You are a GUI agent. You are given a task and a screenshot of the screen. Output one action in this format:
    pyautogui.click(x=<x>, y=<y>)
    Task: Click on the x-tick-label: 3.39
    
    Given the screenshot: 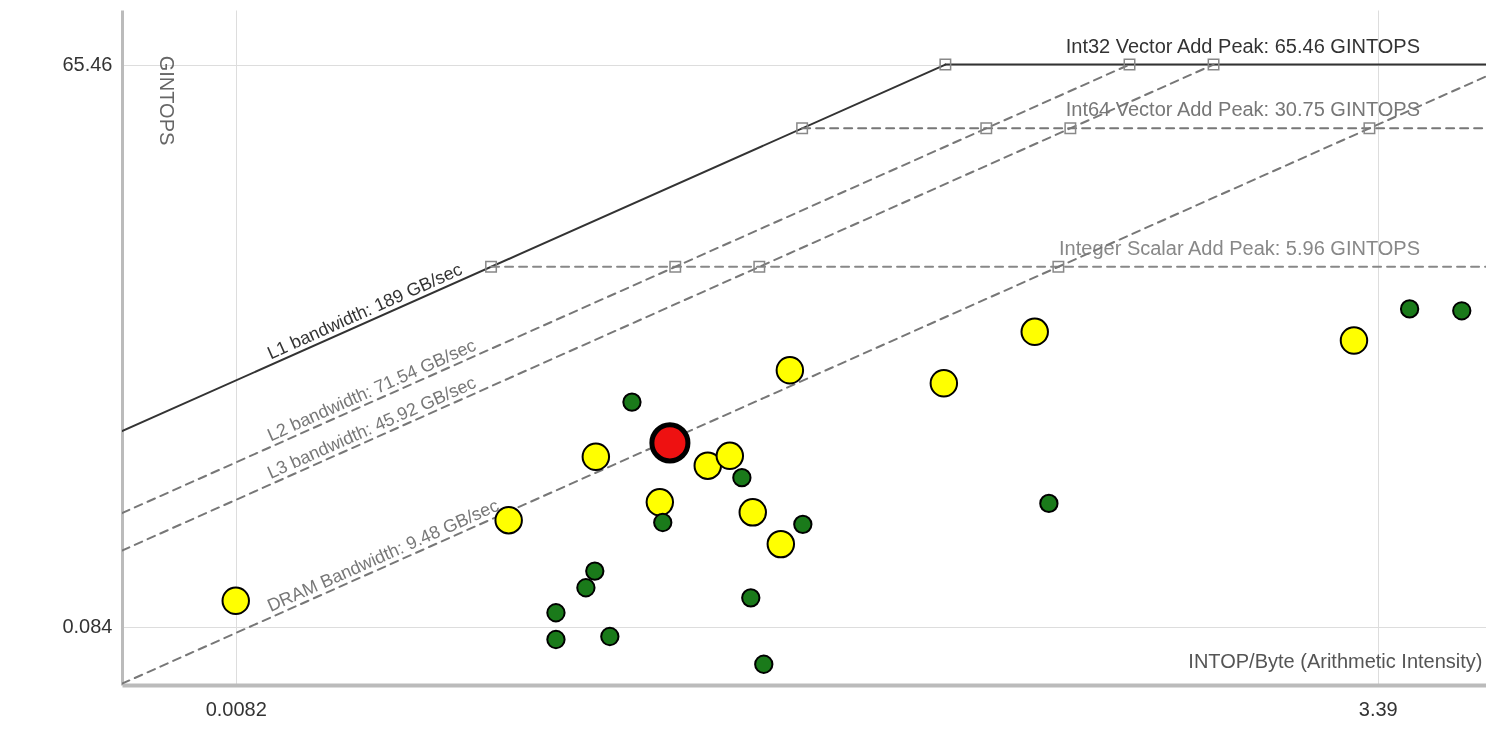 What is the action you would take?
    pyautogui.click(x=1378, y=708)
    